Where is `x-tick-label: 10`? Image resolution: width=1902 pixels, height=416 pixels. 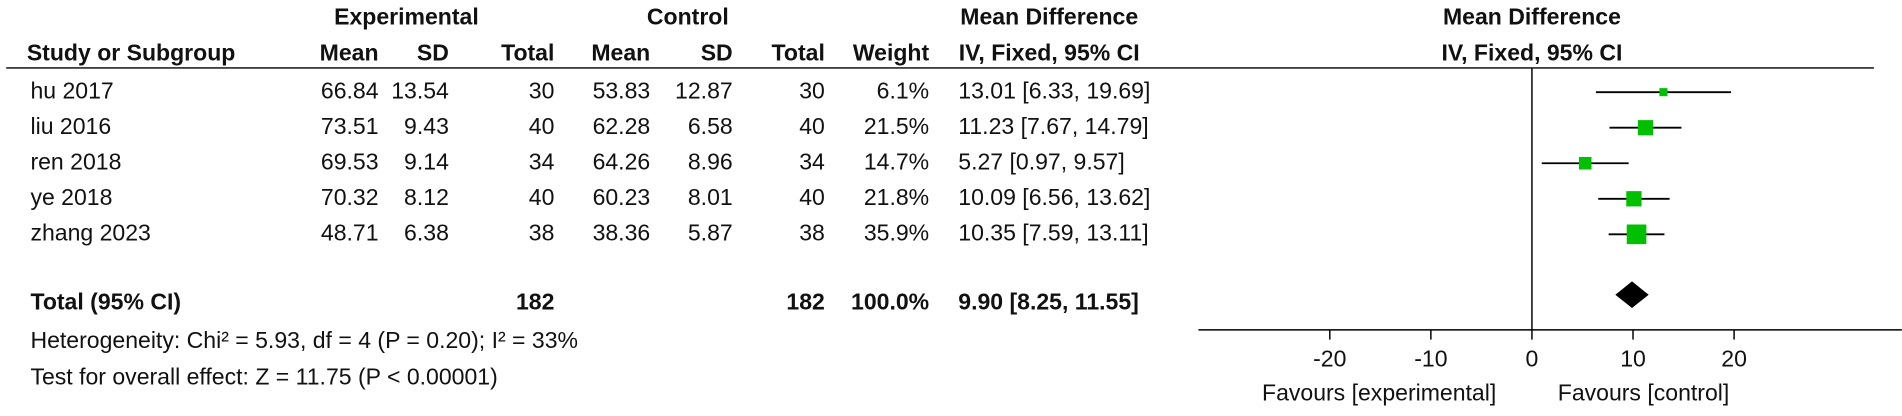 x-tick-label: 10 is located at coordinates (1633, 358).